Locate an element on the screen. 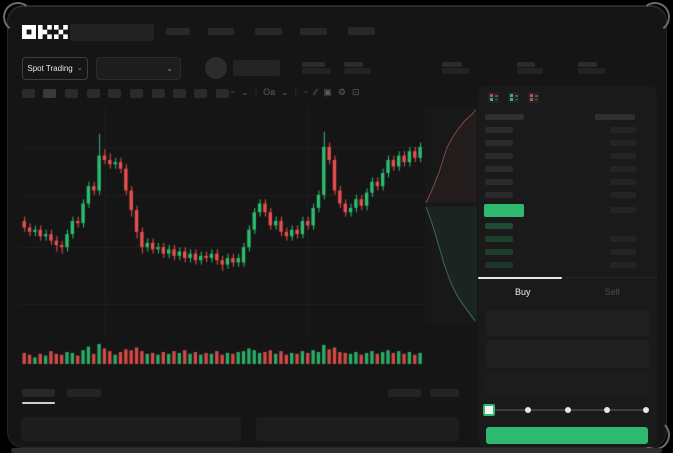 The image size is (673, 453). bottom-tab-underline is located at coordinates (38, 403).